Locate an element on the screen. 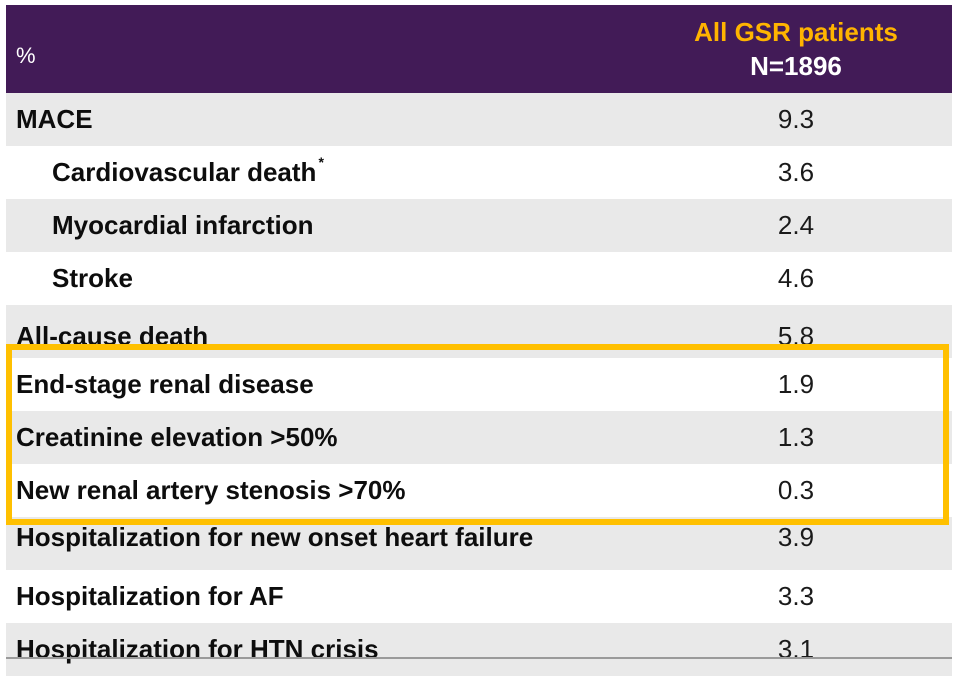  row-value: 2.4 is located at coordinates (796, 225).